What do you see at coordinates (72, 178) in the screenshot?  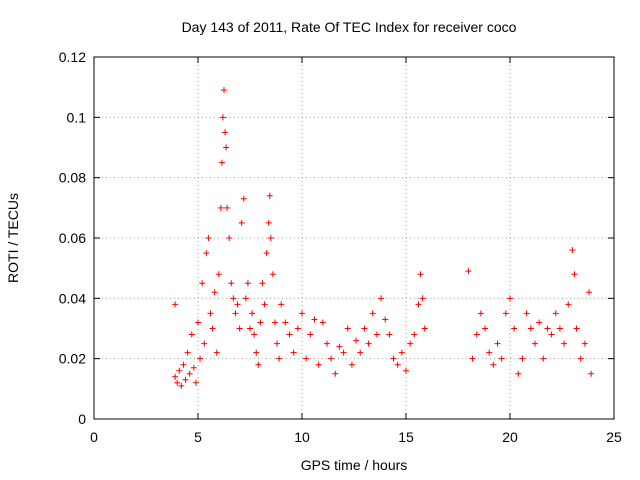 I see `y-tick-label: 0.08` at bounding box center [72, 178].